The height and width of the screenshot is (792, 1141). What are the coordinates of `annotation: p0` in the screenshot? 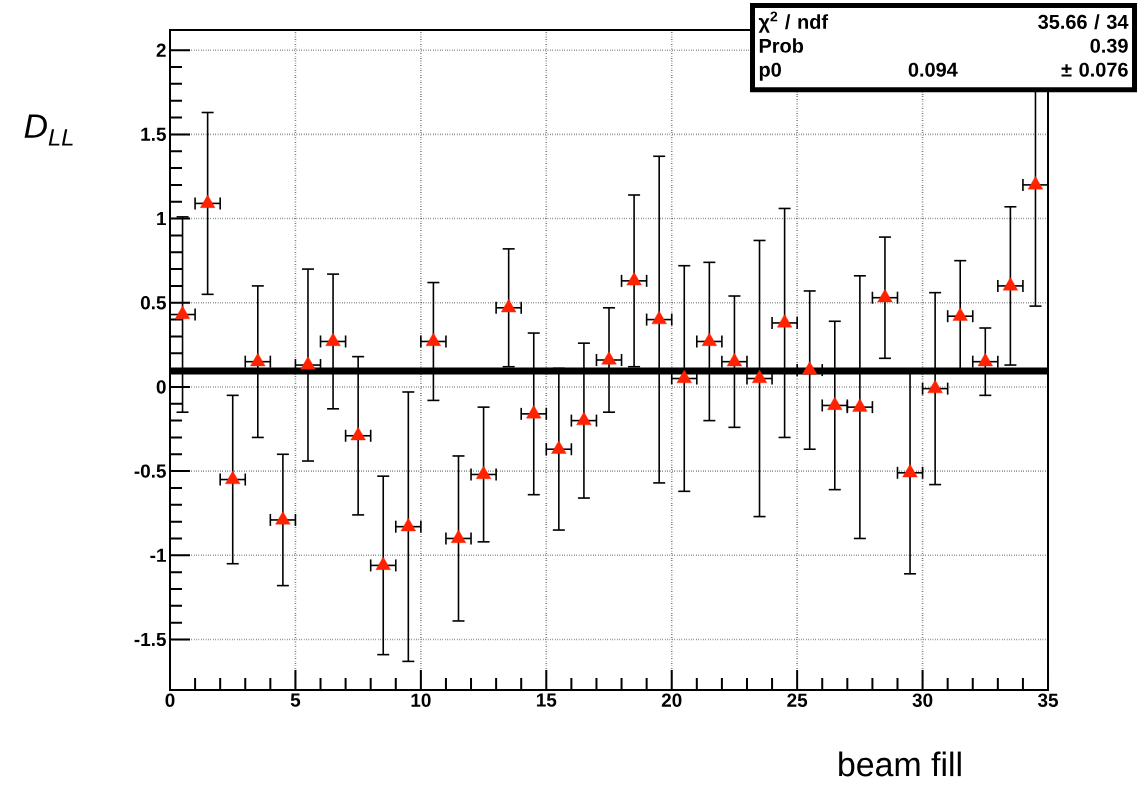 It's located at (770, 71).